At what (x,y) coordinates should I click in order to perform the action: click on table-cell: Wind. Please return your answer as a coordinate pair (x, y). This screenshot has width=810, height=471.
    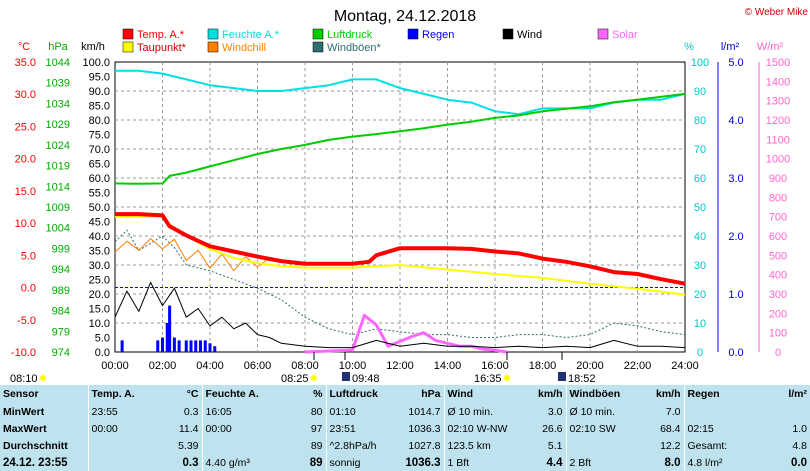
    Looking at the image, I should click on (476, 394).